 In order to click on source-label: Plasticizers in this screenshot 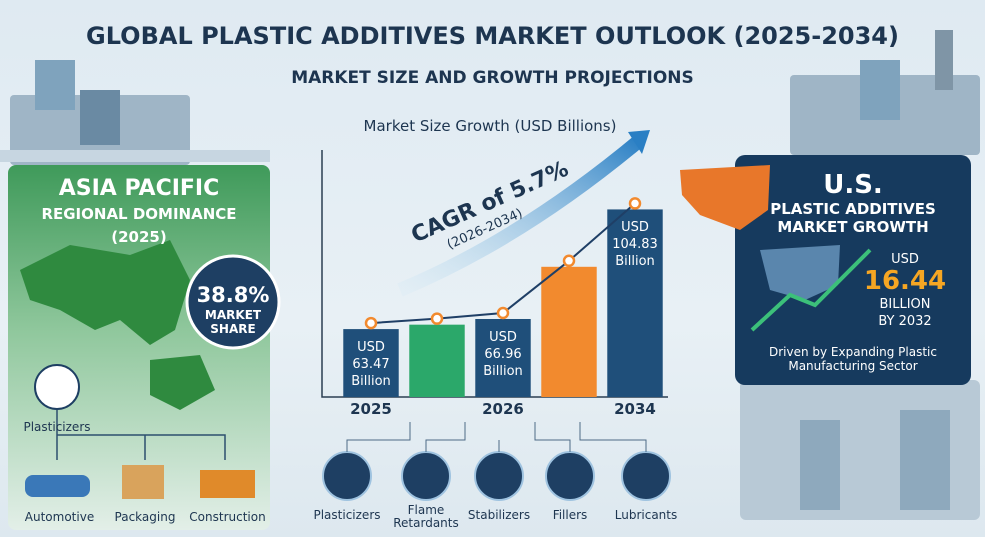, I will do `click(57, 427)`.